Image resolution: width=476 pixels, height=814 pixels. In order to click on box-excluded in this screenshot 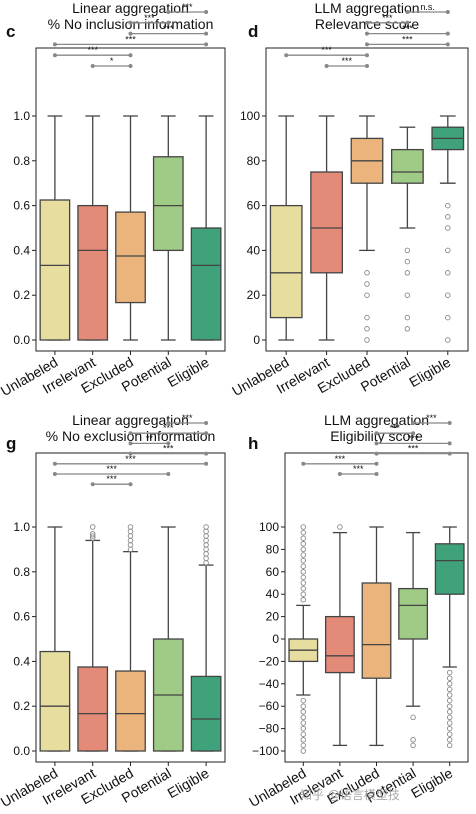, I will do `click(130, 228)`.